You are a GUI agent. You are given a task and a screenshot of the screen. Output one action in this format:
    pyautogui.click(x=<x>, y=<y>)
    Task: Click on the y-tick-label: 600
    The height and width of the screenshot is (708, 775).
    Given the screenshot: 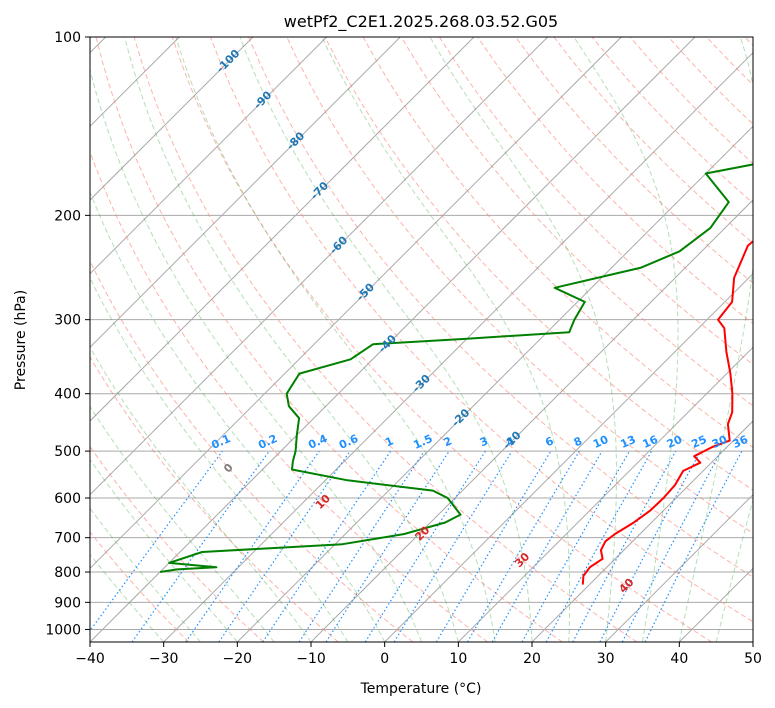 What is the action you would take?
    pyautogui.click(x=67, y=499)
    